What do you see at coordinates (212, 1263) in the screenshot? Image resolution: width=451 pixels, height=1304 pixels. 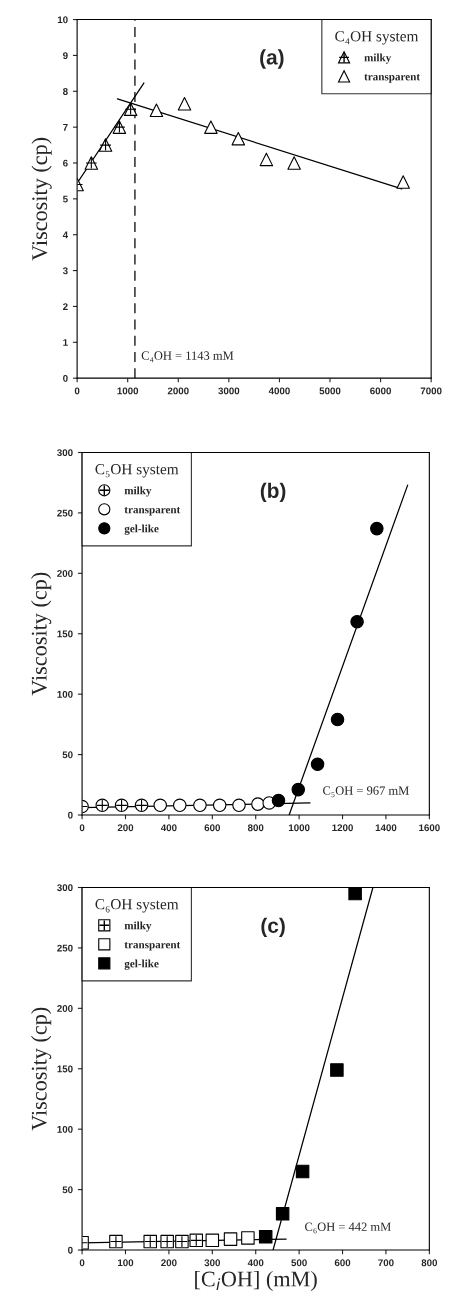 I see `x-tick-label: 300` at bounding box center [212, 1263].